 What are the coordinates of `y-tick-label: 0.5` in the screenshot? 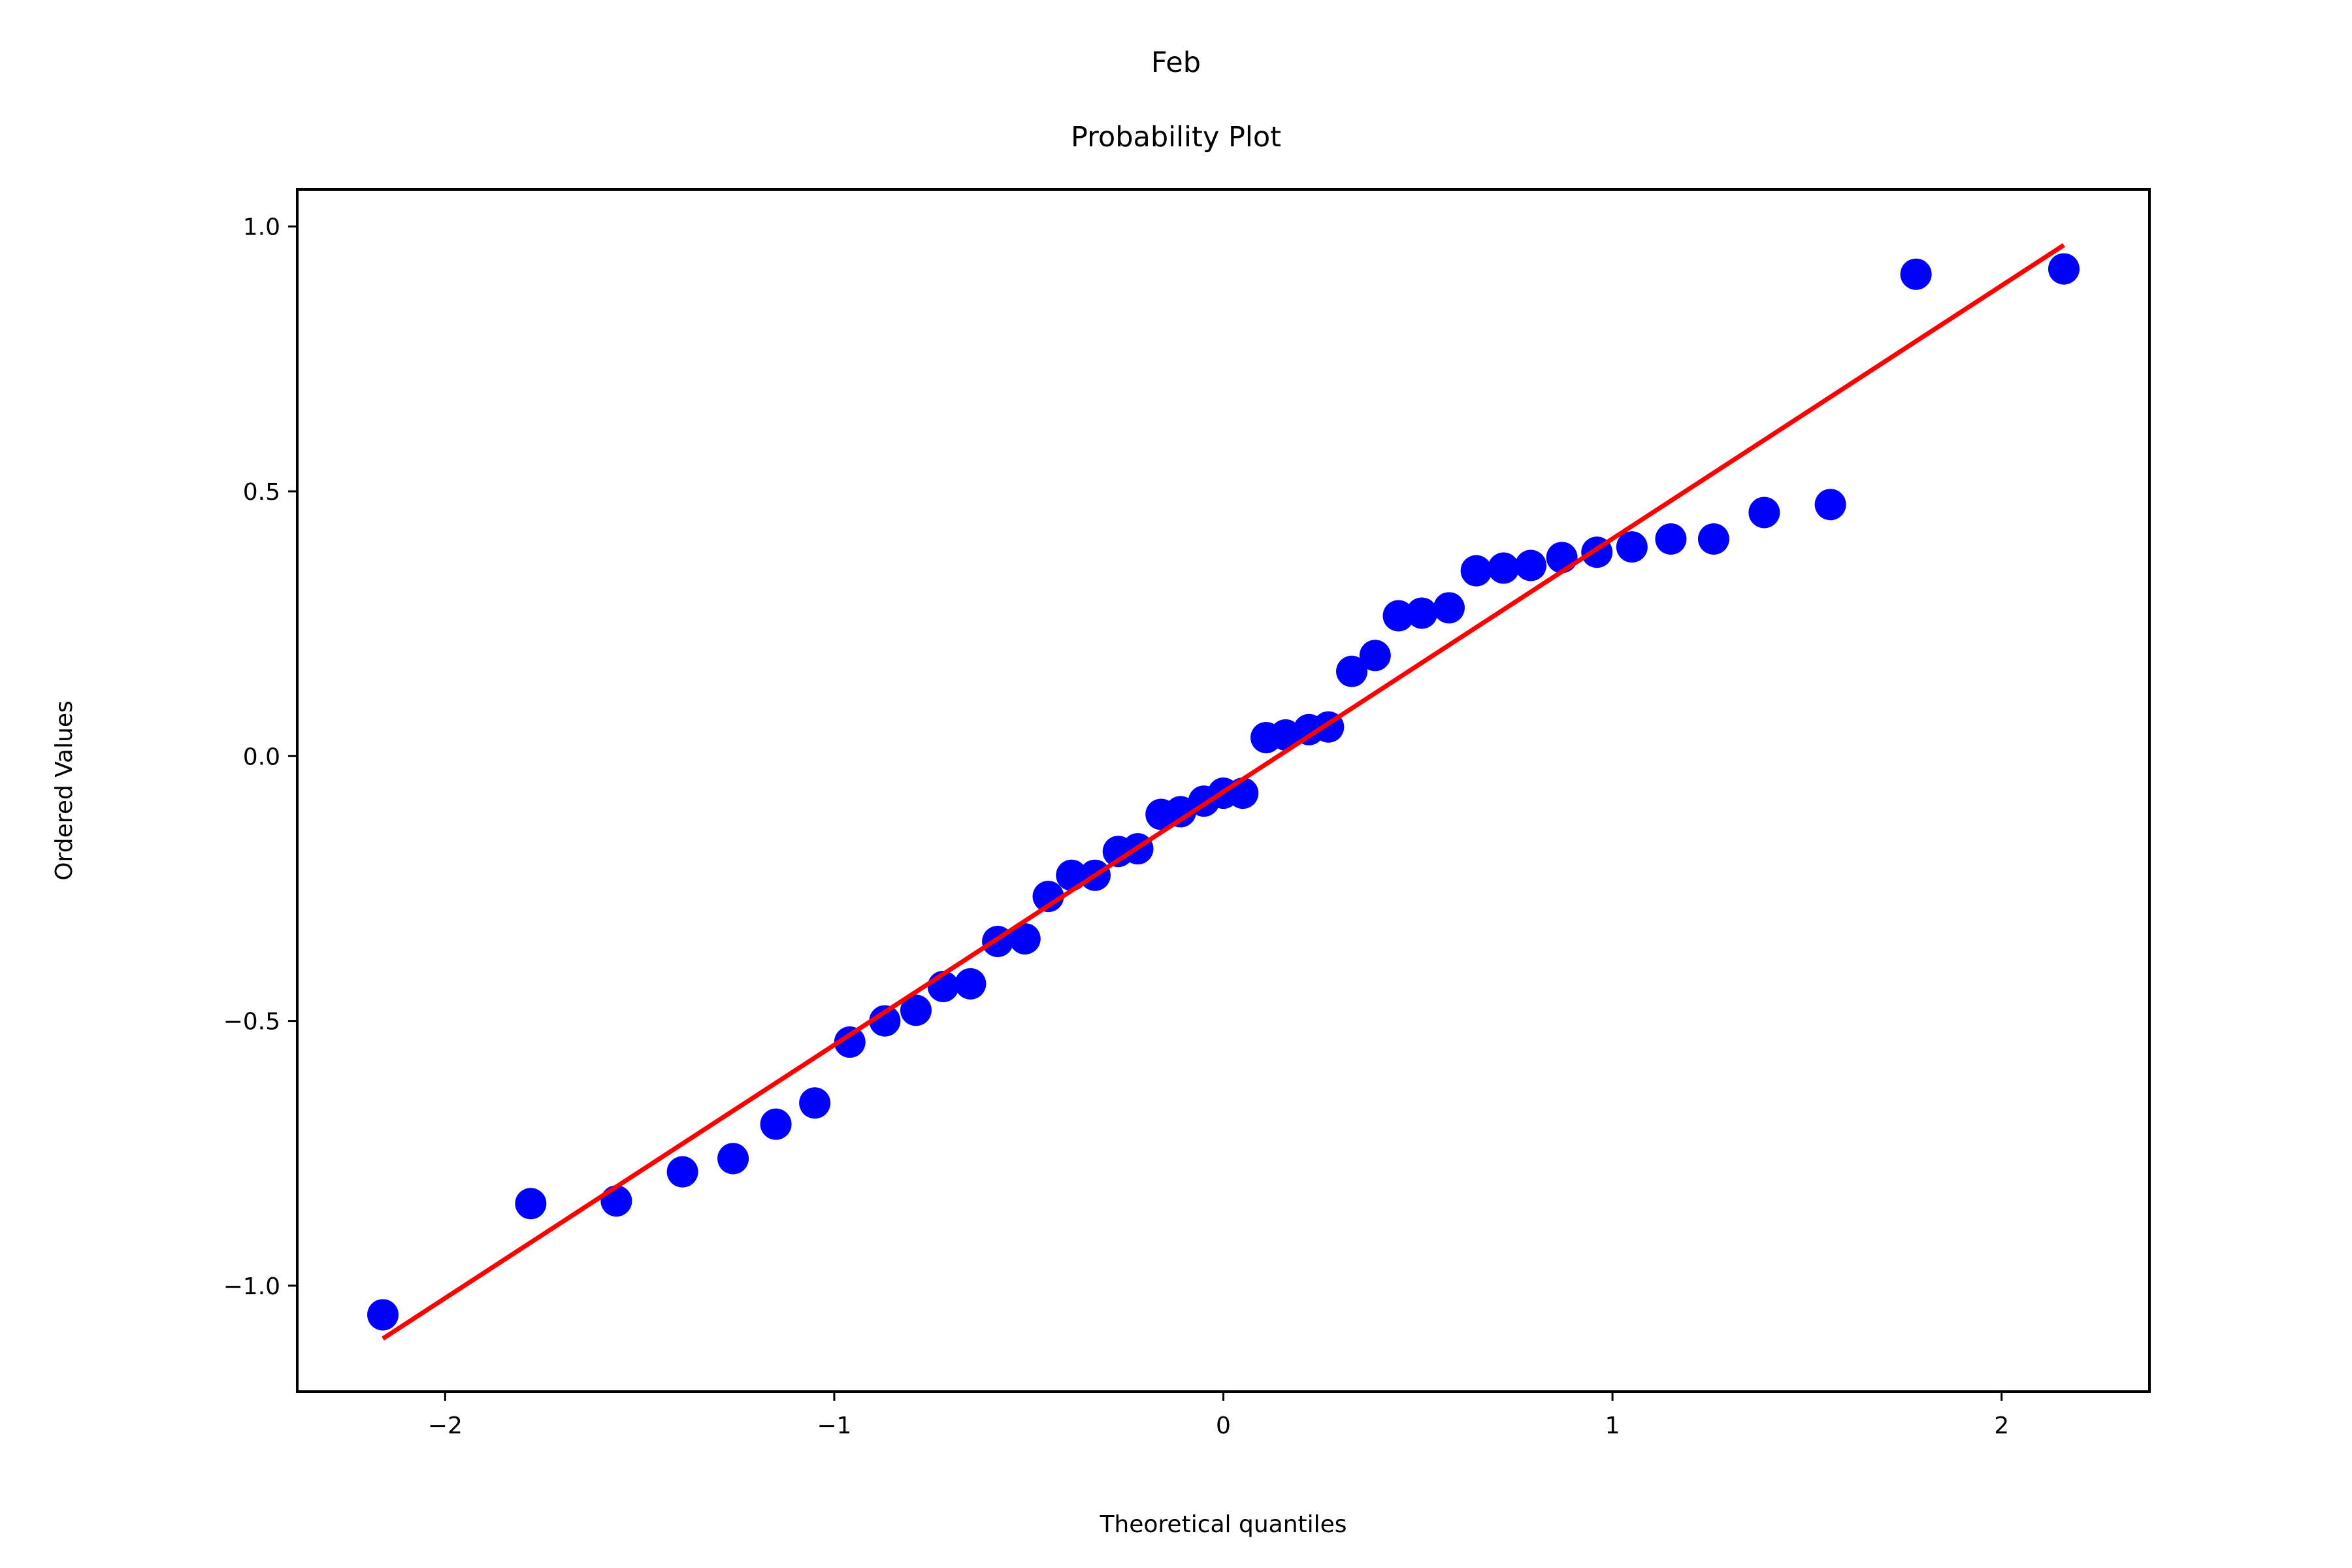 It's located at (261, 492).